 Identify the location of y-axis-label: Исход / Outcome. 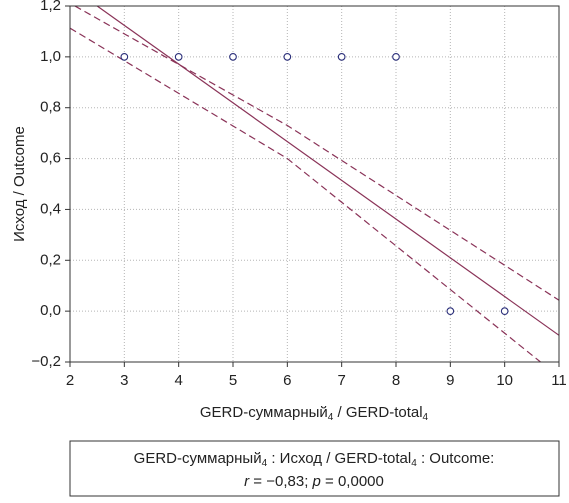
(19, 184).